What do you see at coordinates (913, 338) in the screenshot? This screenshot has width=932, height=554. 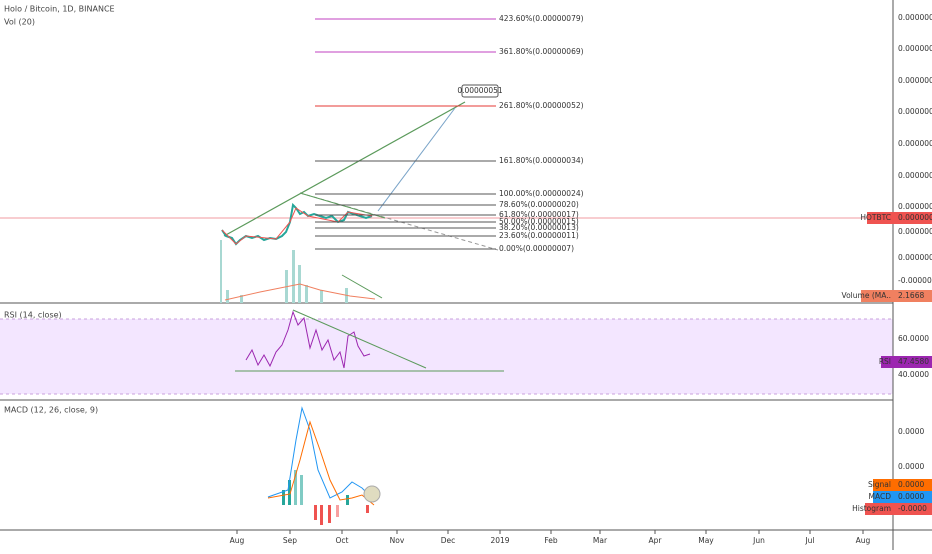 I see `rsi-axis-label: 60.0000` at bounding box center [913, 338].